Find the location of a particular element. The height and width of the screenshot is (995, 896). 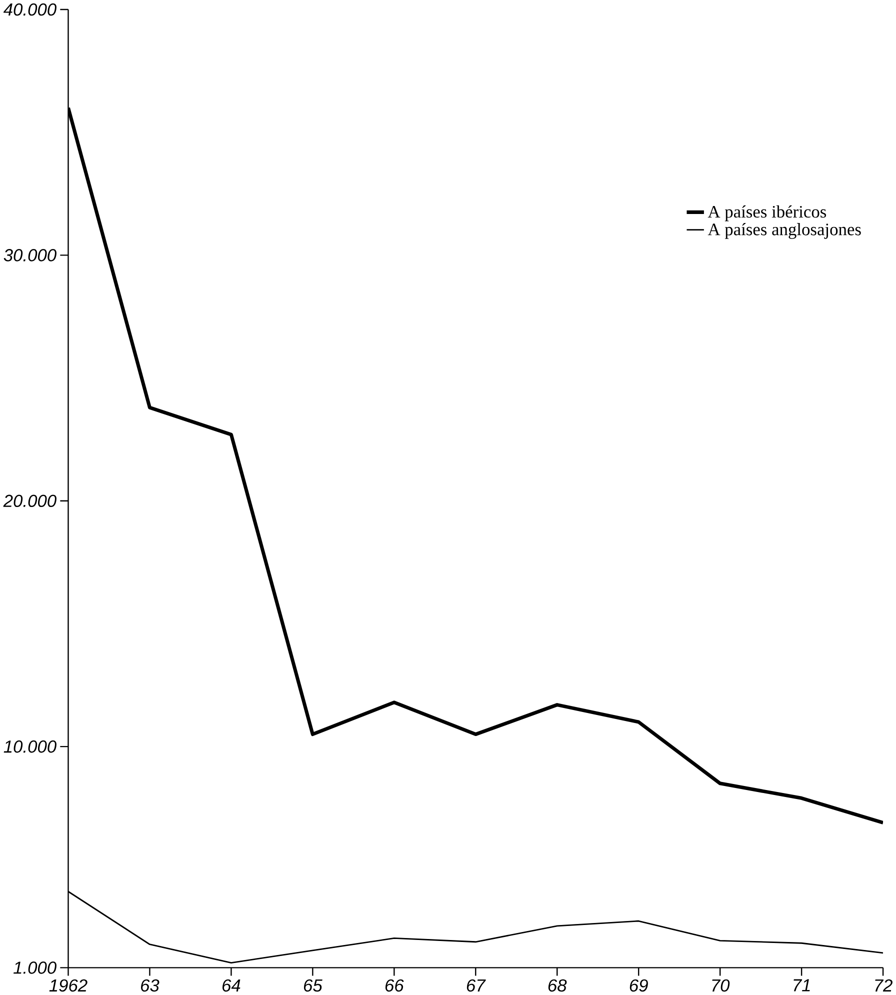

y-tick-label: 20.000 is located at coordinates (29, 501).